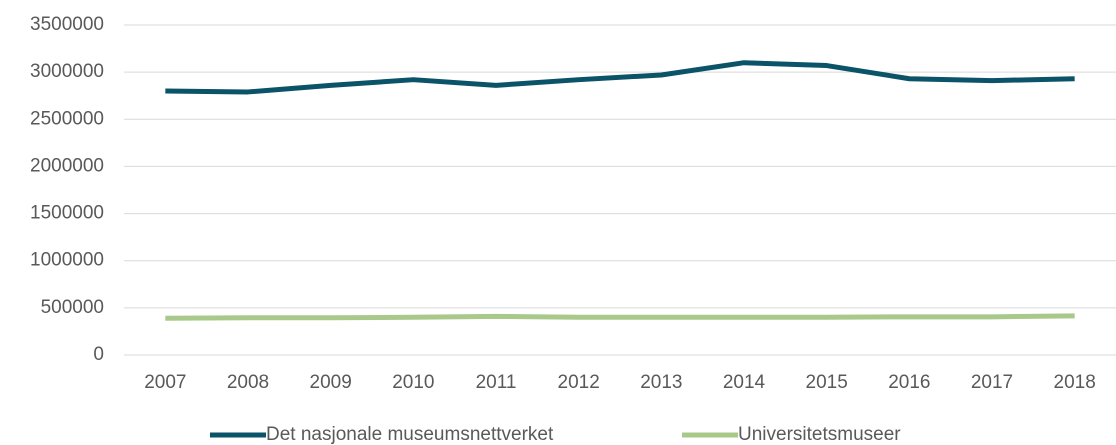 The image size is (1116, 445). What do you see at coordinates (331, 382) in the screenshot?
I see `x-tick-label: 2009` at bounding box center [331, 382].